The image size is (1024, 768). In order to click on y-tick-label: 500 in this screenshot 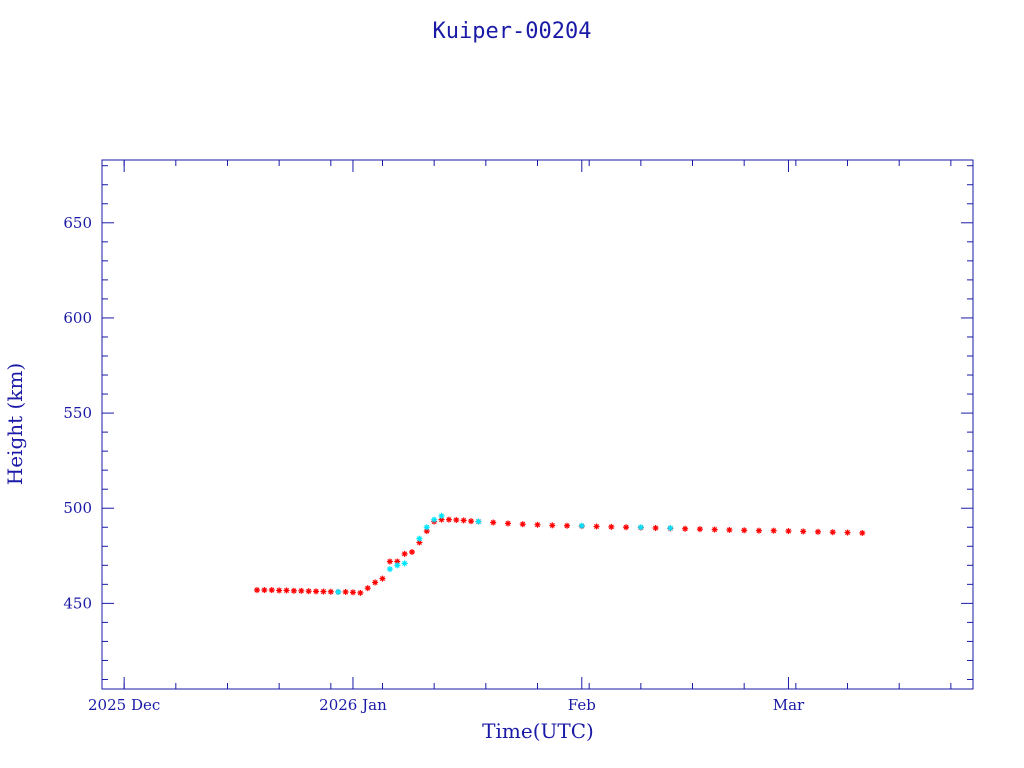, I will do `click(77, 508)`.